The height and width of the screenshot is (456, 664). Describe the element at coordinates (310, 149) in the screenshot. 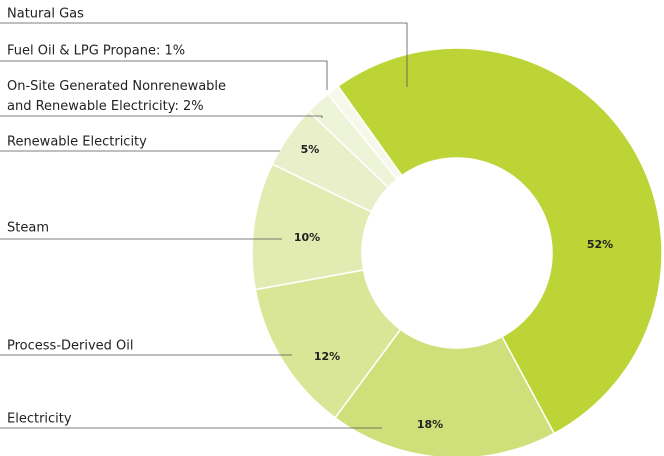

I see `value-label: 5%` at that location.